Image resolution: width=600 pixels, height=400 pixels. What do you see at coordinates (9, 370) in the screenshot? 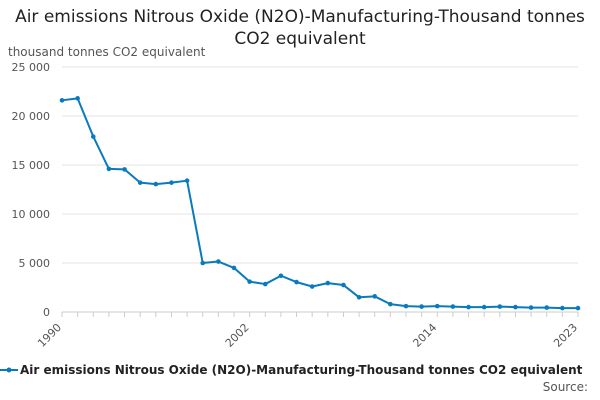
I see `legend-swatch` at bounding box center [9, 370].